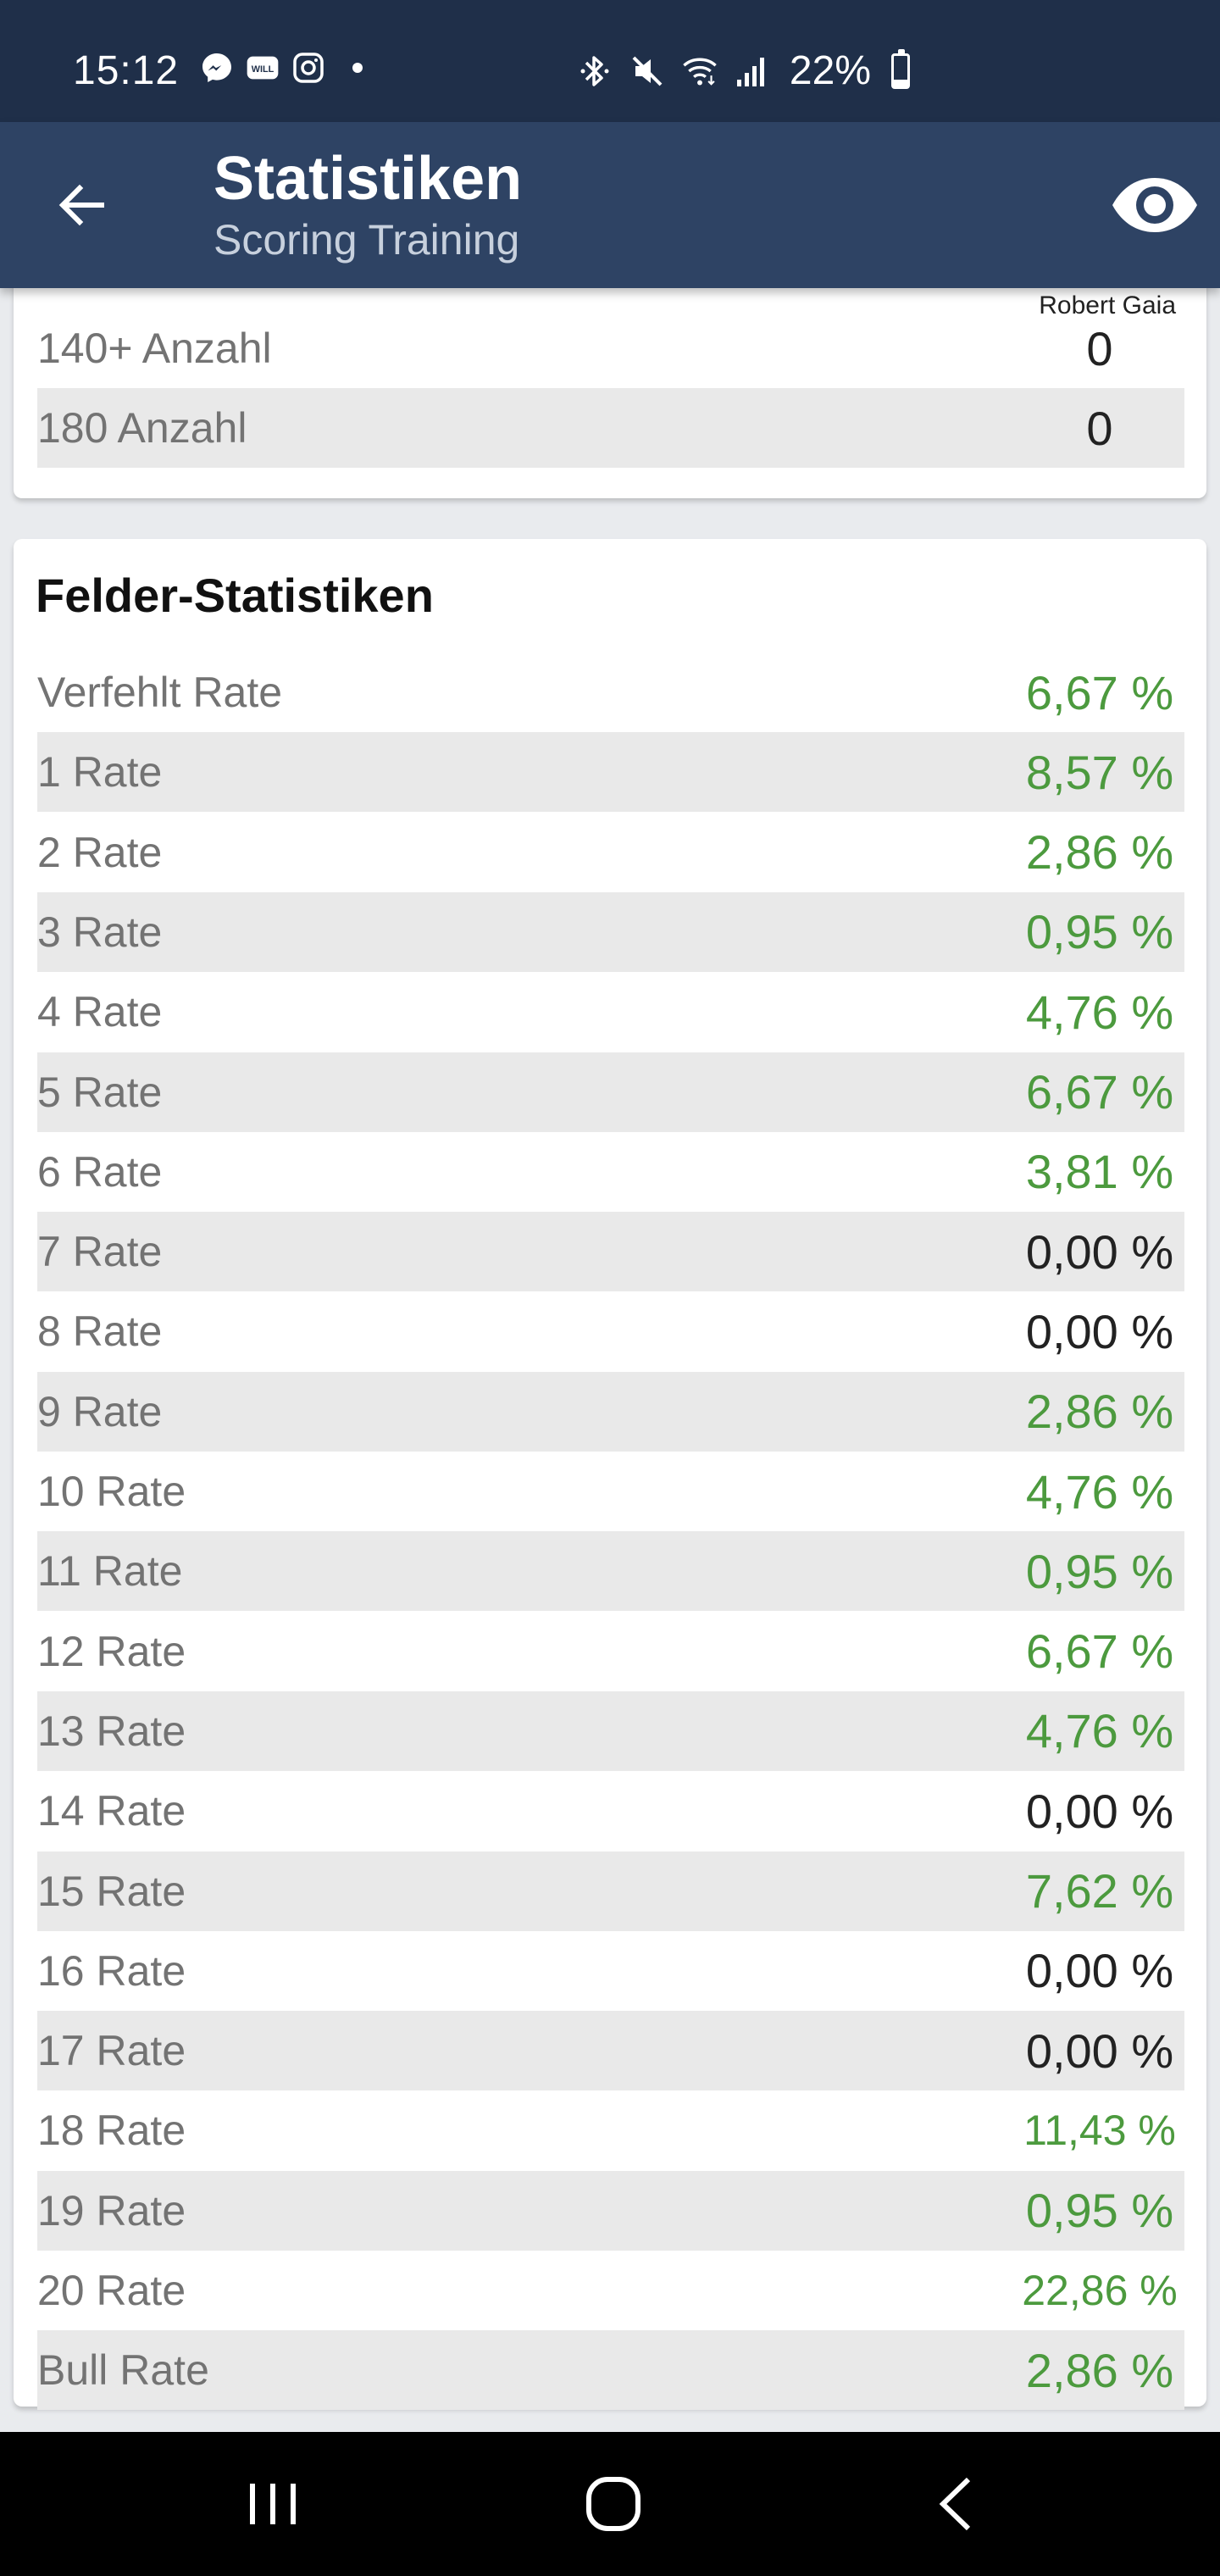 This screenshot has height=2576, width=1220. Describe the element at coordinates (126, 70) in the screenshot. I see `status-time: 15:12` at that location.